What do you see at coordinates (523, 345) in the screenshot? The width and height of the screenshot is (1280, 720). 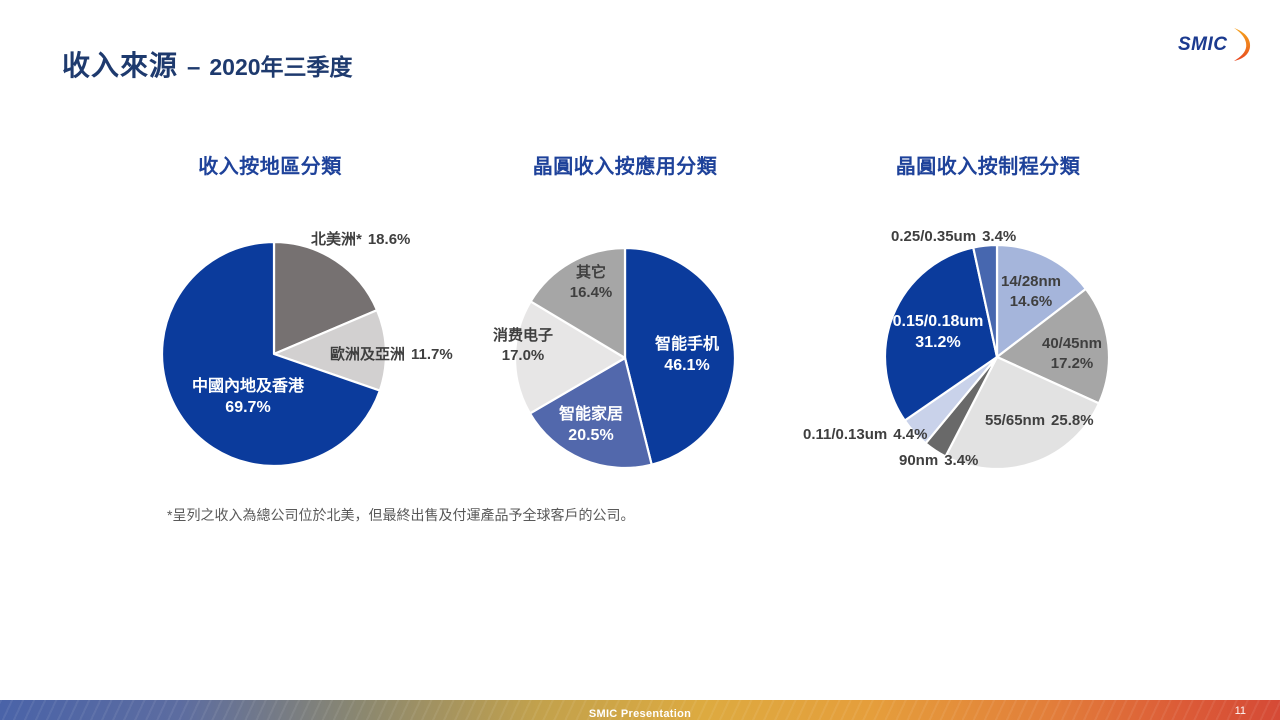 I see `pie2-label-consumer-electronics: 消费电子 17.0%` at bounding box center [523, 345].